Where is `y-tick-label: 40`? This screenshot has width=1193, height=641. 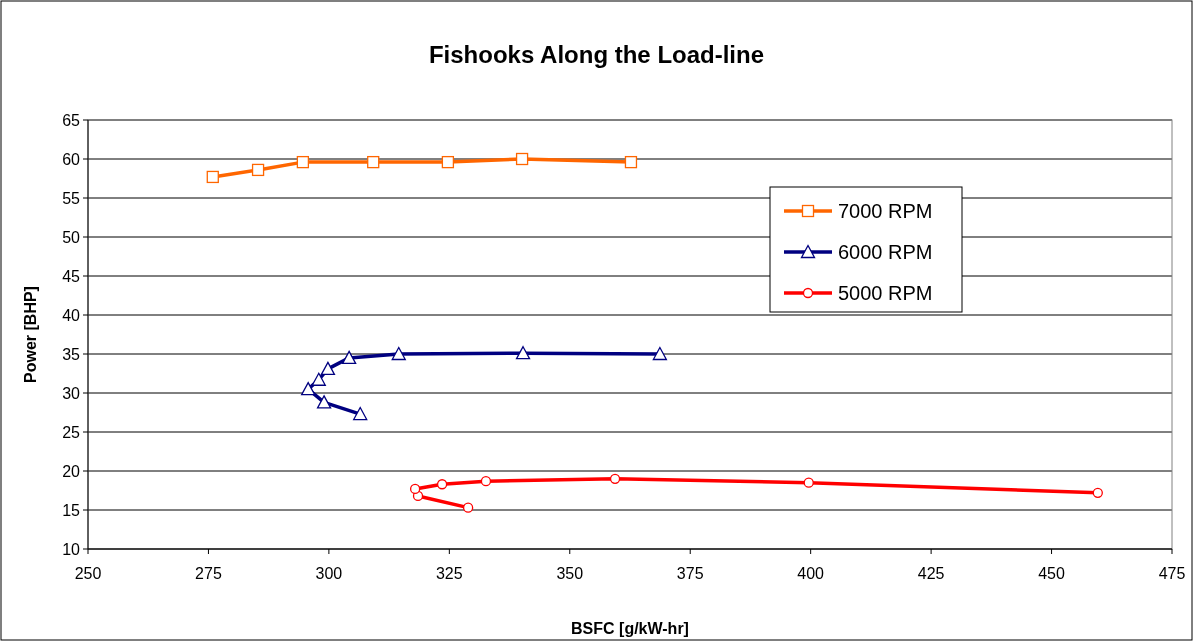 y-tick-label: 40 is located at coordinates (71, 315).